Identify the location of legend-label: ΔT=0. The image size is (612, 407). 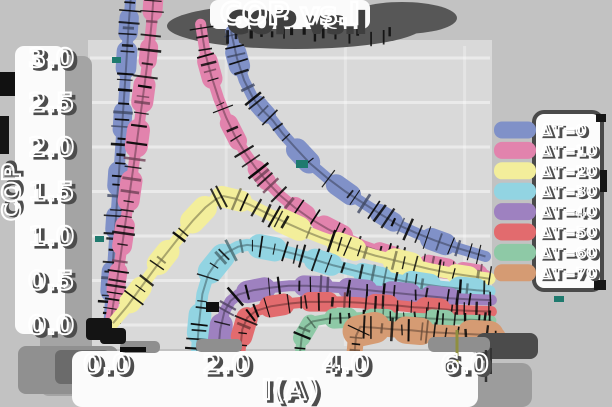
(563, 131).